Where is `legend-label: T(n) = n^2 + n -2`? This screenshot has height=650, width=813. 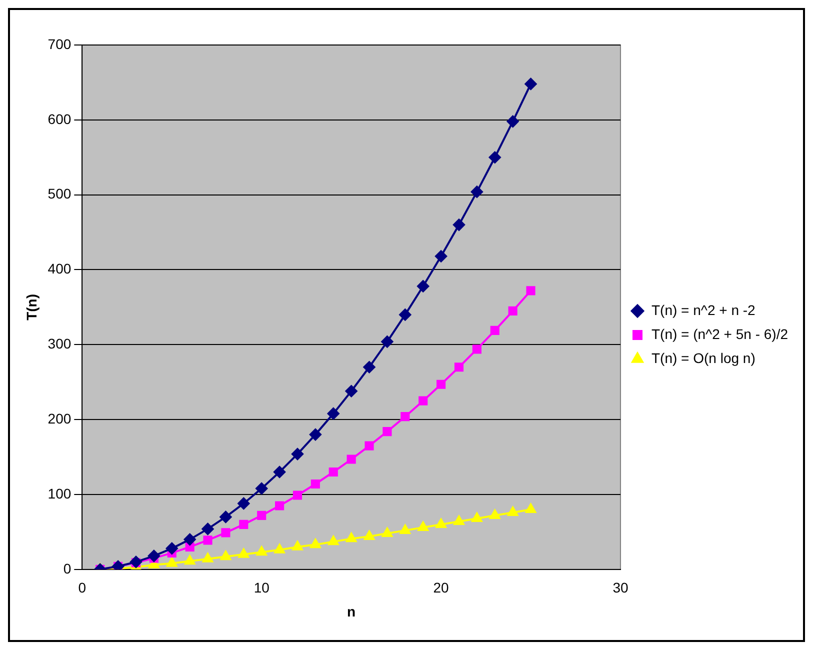
legend-label: T(n) = n^2 + n -2 is located at coordinates (703, 310).